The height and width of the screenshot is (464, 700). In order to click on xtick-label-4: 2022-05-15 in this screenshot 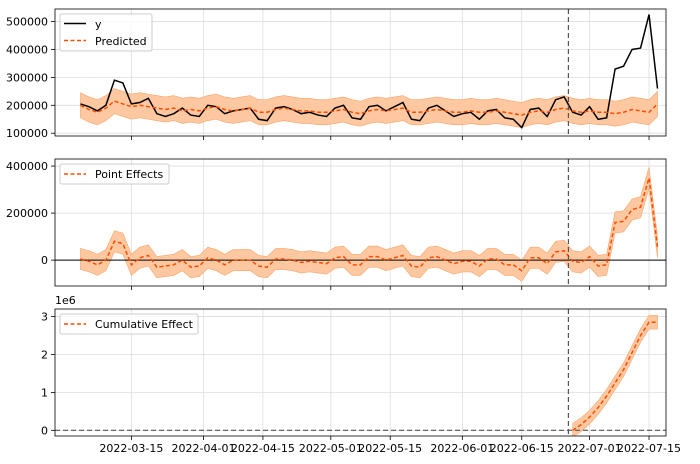, I will do `click(390, 448)`.